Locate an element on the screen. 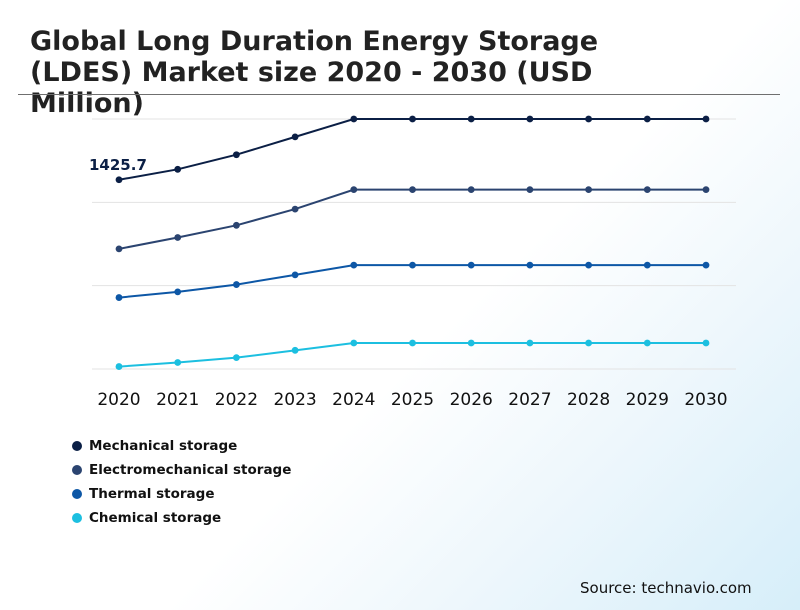 Image resolution: width=800 pixels, height=610 pixels. x-tick-label: 2028 is located at coordinates (588, 400).